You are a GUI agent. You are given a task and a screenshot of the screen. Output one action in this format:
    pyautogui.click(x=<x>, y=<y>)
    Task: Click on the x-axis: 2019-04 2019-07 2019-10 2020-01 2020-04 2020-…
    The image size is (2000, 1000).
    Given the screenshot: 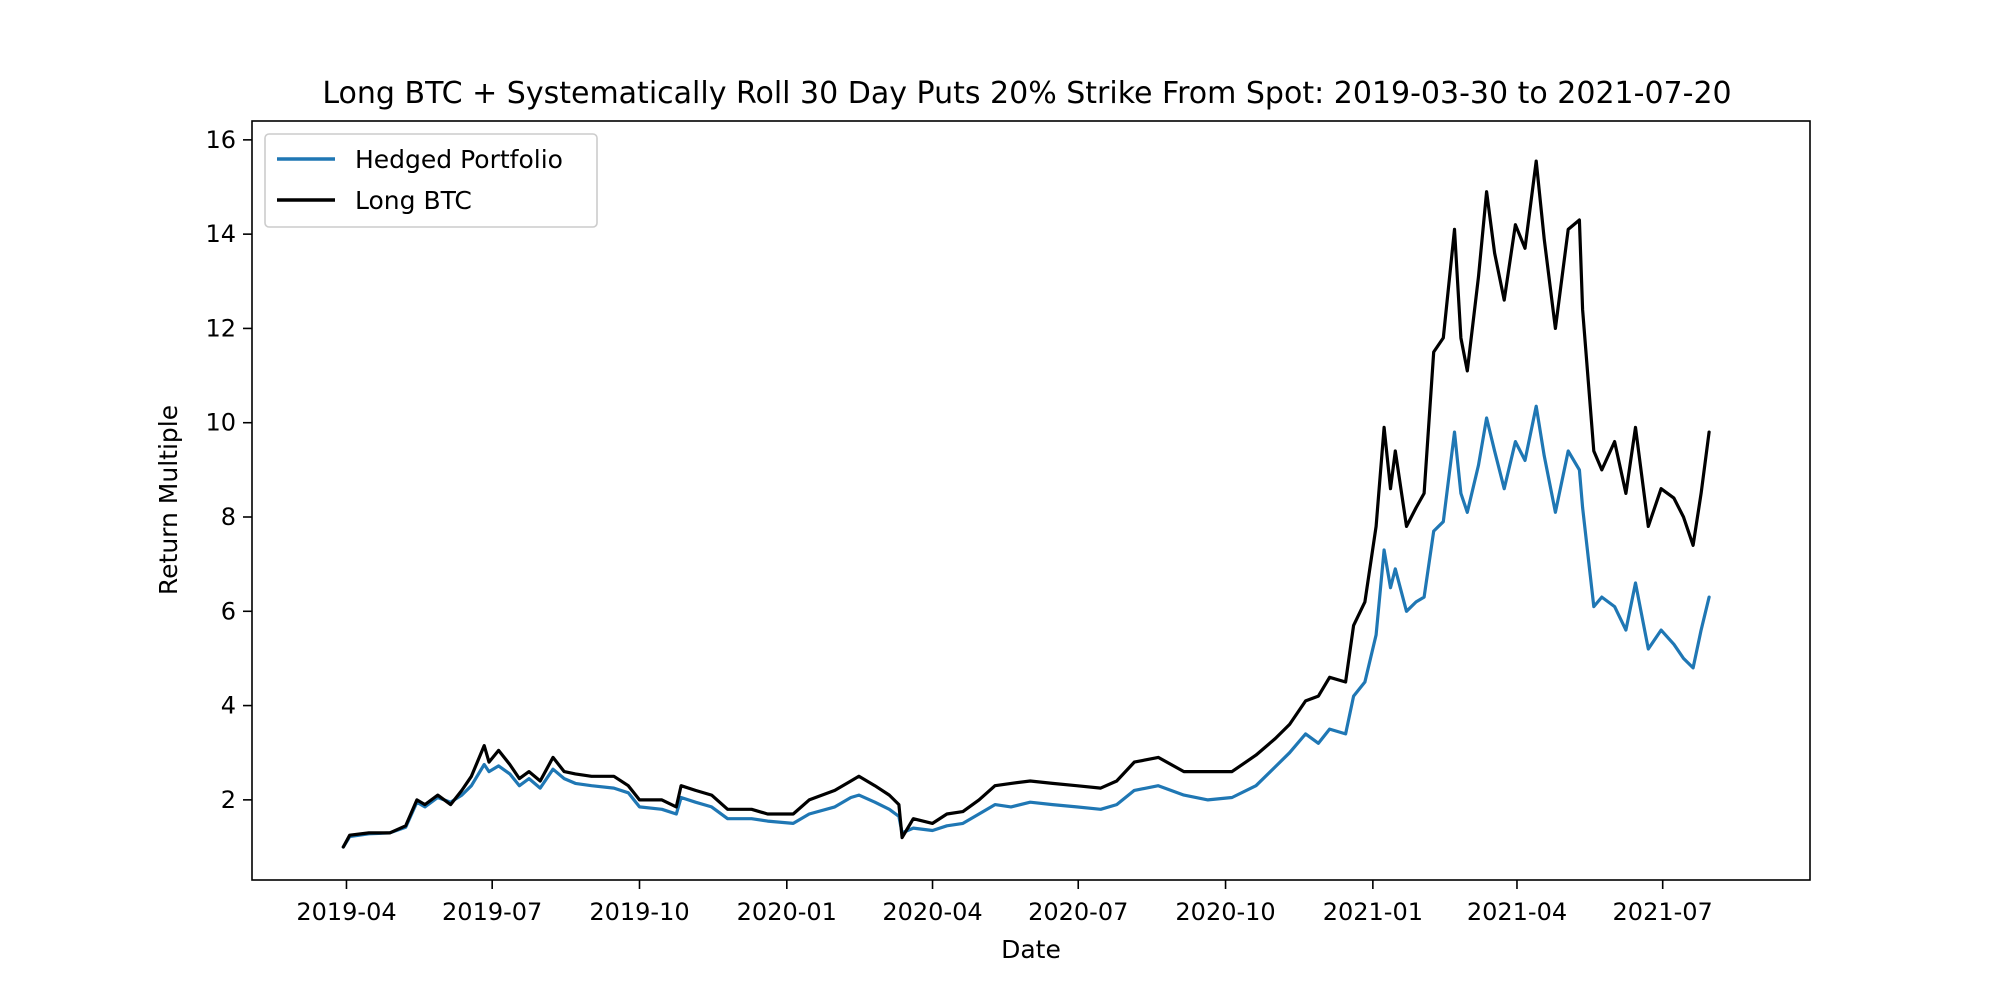 What is the action you would take?
    pyautogui.click(x=1004, y=903)
    